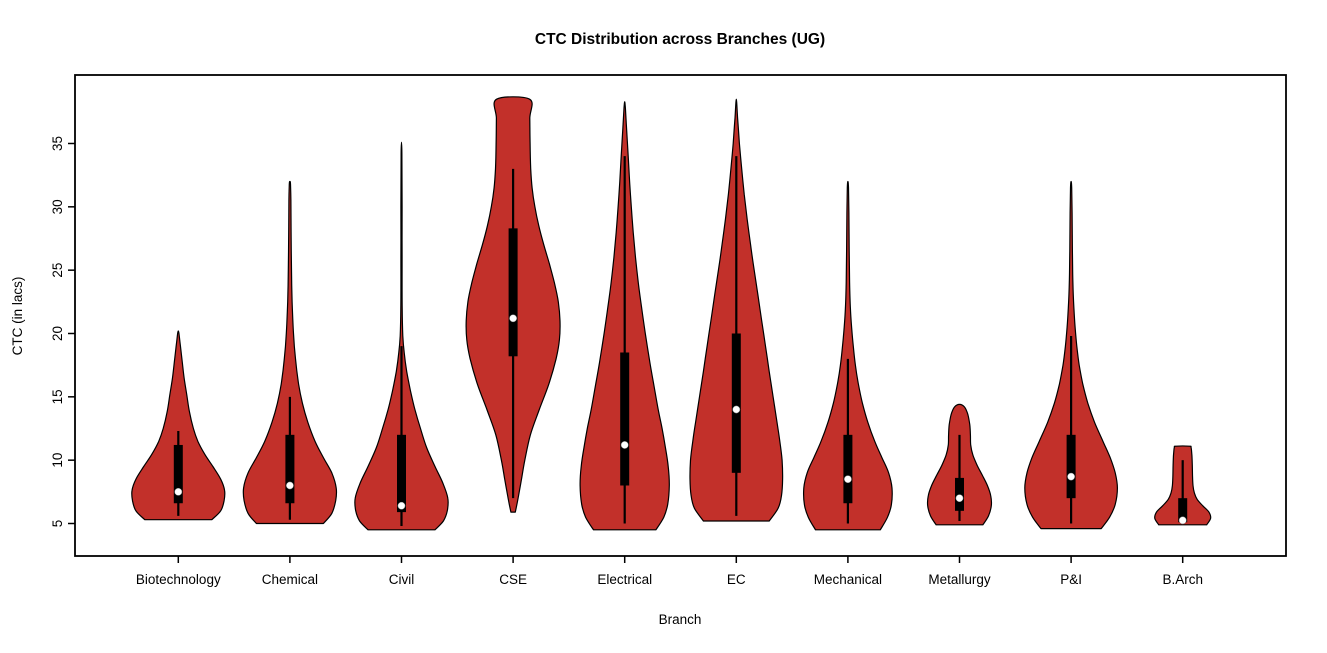  What do you see at coordinates (680, 39) in the screenshot?
I see `chart-title: CTC Distribution across Branches (UG)` at bounding box center [680, 39].